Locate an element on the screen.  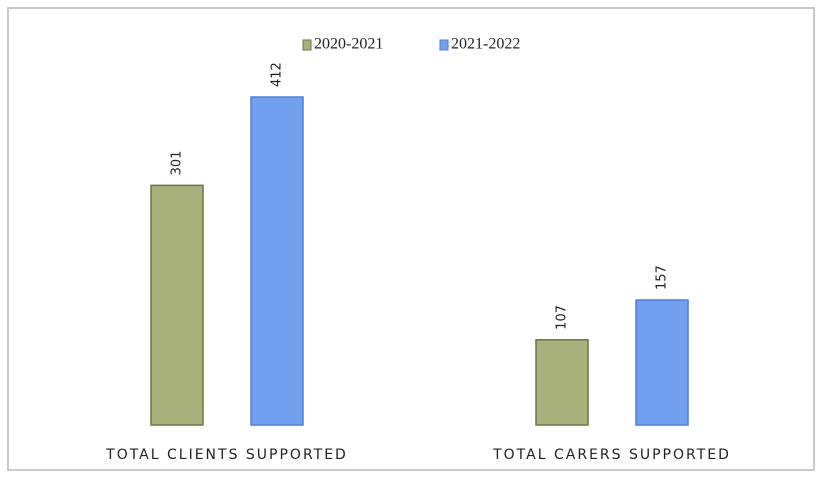
data-label: 301 is located at coordinates (177, 163).